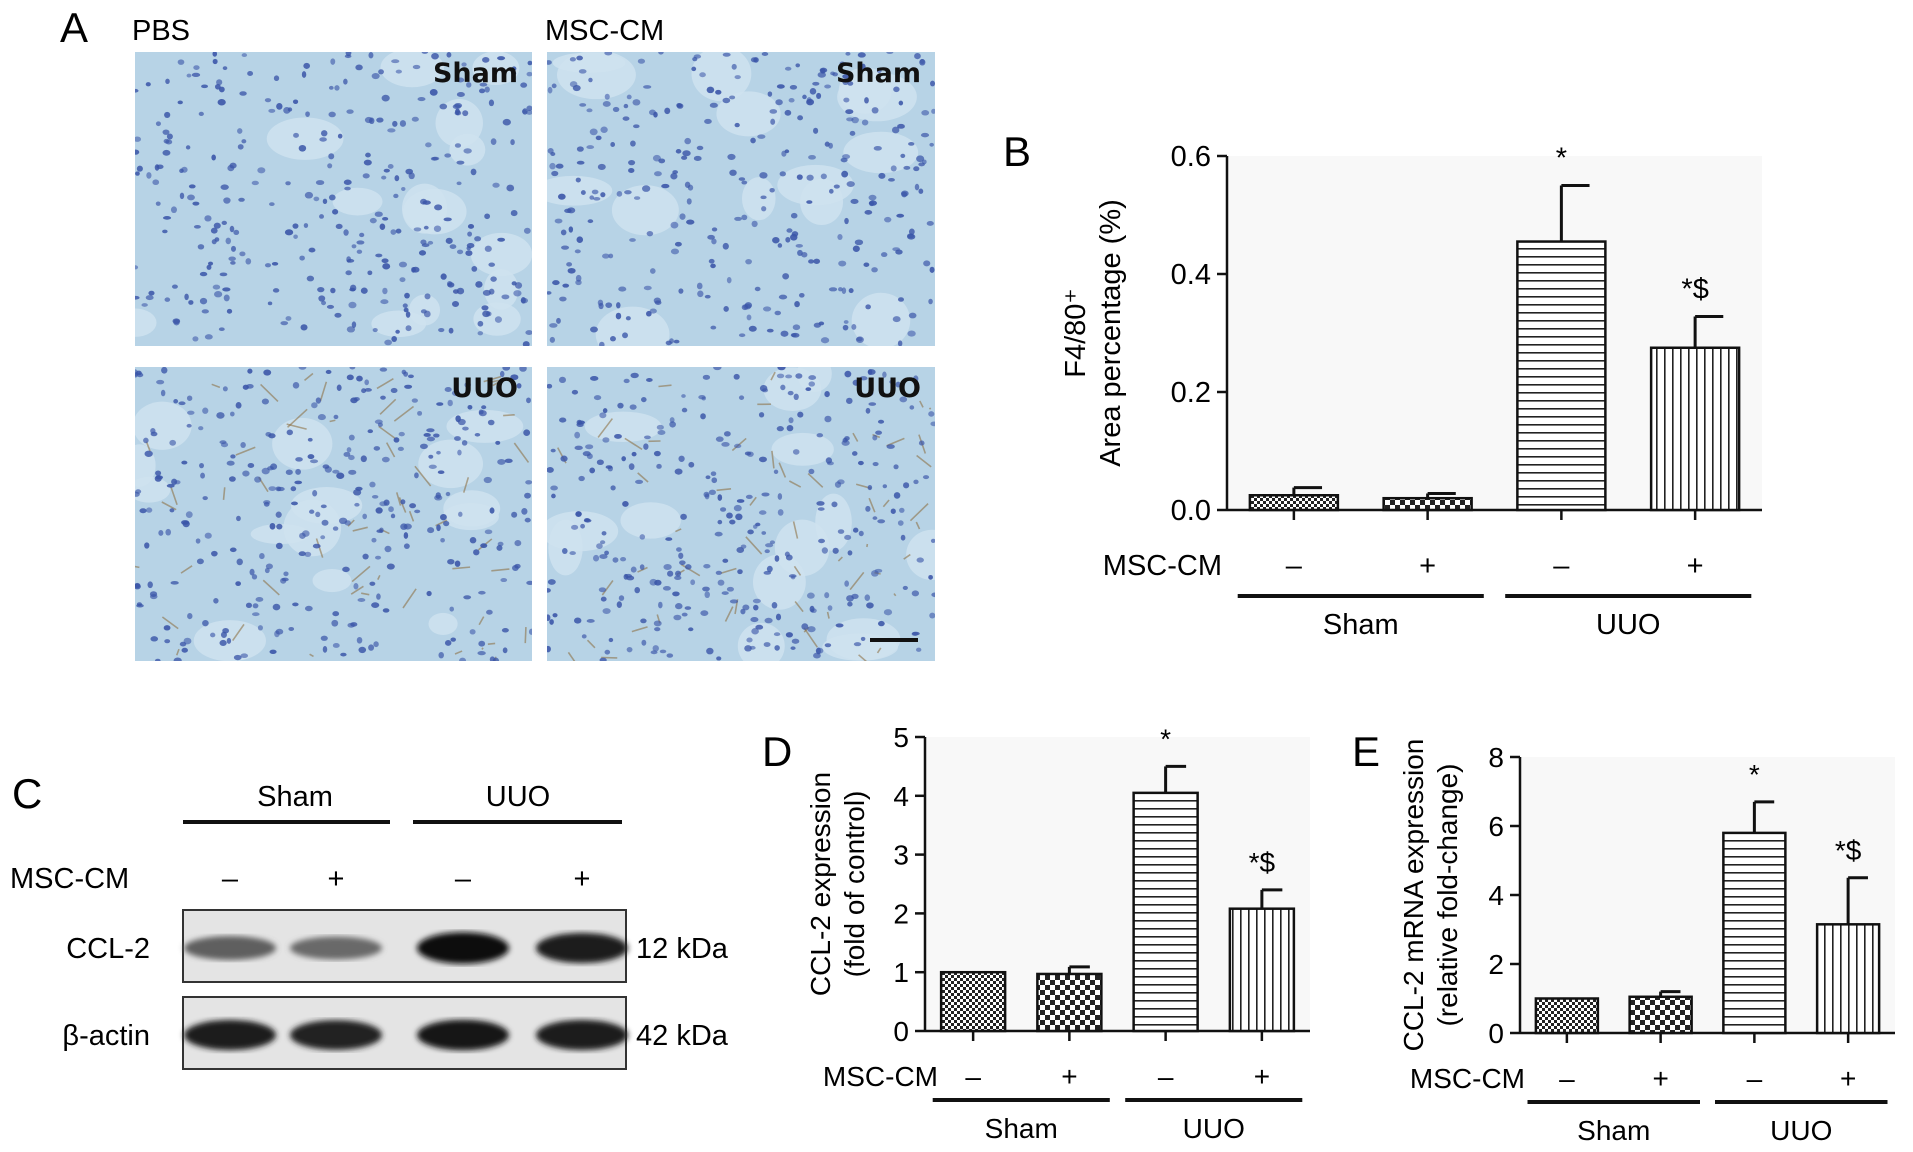 Image resolution: width=1913 pixels, height=1152 pixels. What do you see at coordinates (395, 1033) in the screenshot?
I see `blot-strip: β-actin 42 kDa` at bounding box center [395, 1033].